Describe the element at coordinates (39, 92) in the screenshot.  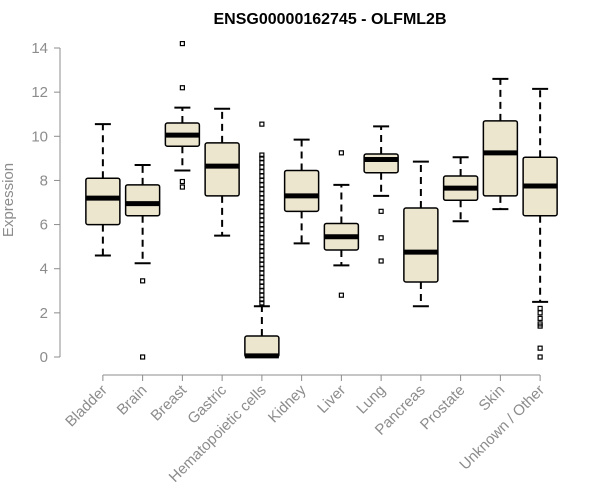
I see `y-tick-label: 12` at that location.